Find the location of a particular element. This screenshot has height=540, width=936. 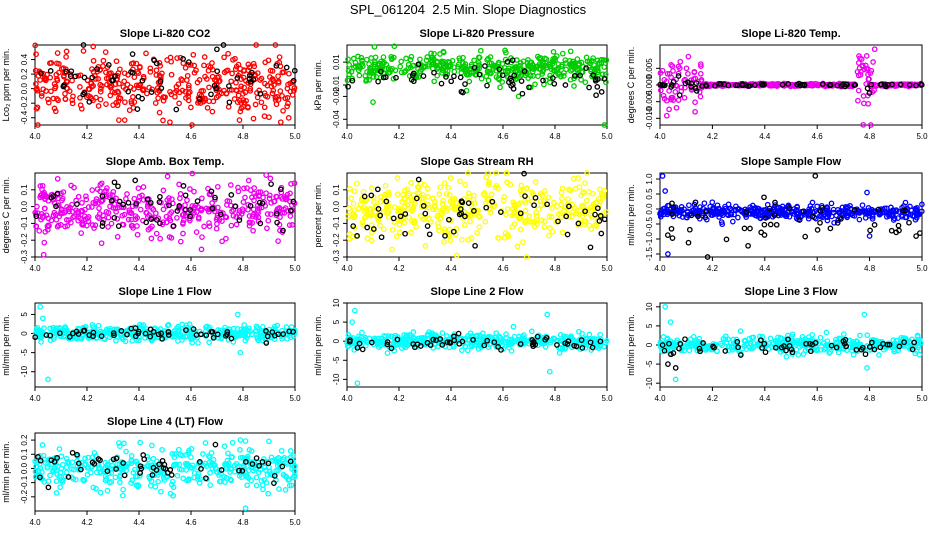

x-tick-label: 5.0 is located at coordinates (922, 398).